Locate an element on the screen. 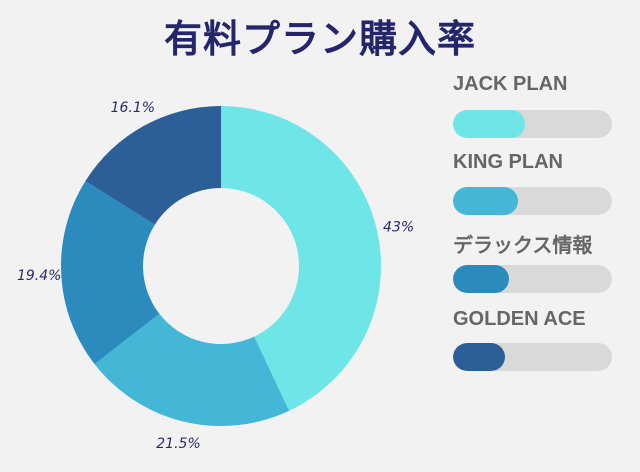 The height and width of the screenshot is (472, 640). legend-bar-fill-king-plan is located at coordinates (486, 201).